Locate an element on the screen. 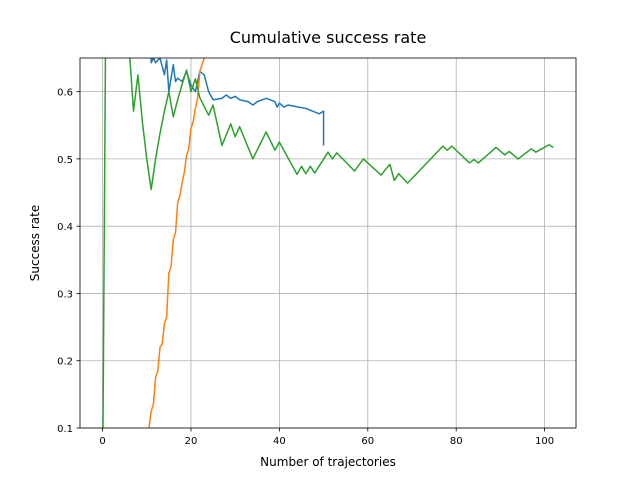  y-tick-label: 0.4 is located at coordinates (65, 227).